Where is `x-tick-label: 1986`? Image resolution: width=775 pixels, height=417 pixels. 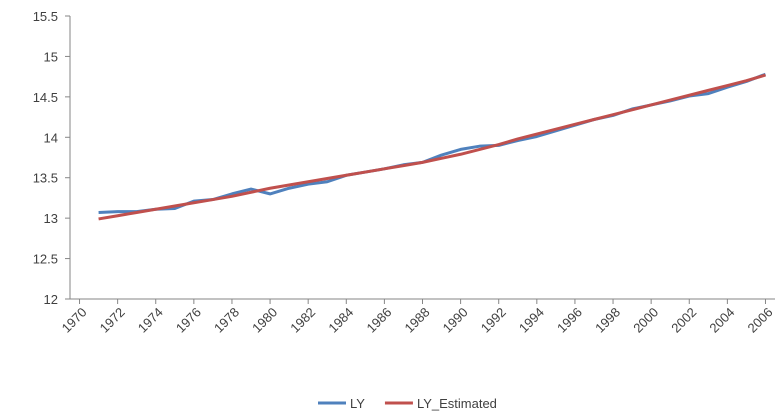
x-tick-label: 1986 is located at coordinates (378, 320).